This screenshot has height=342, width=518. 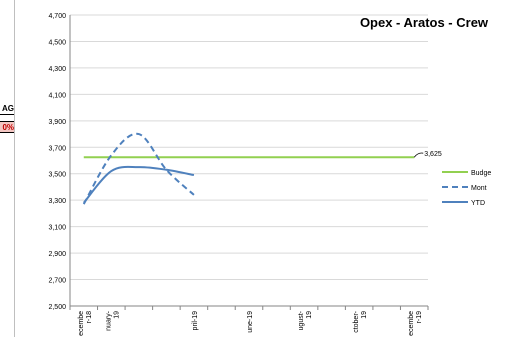 I want to click on series-line-ytd, so click(x=139, y=184).